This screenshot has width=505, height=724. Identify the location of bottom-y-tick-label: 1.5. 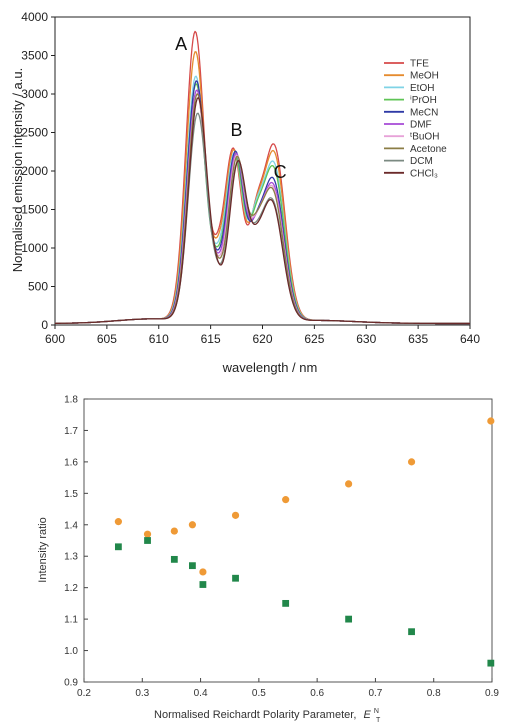
(71, 494).